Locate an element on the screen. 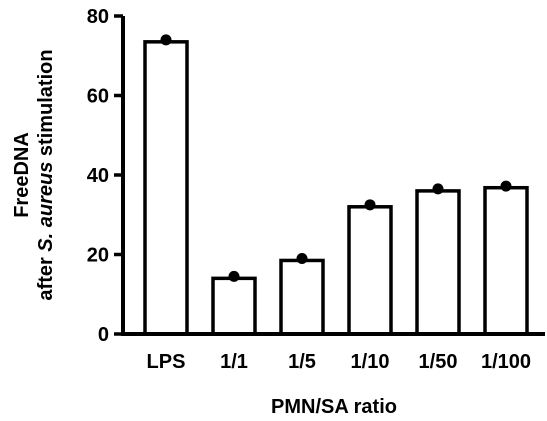 The height and width of the screenshot is (421, 547). x-tick-label-4: 1/50 is located at coordinates (438, 362).